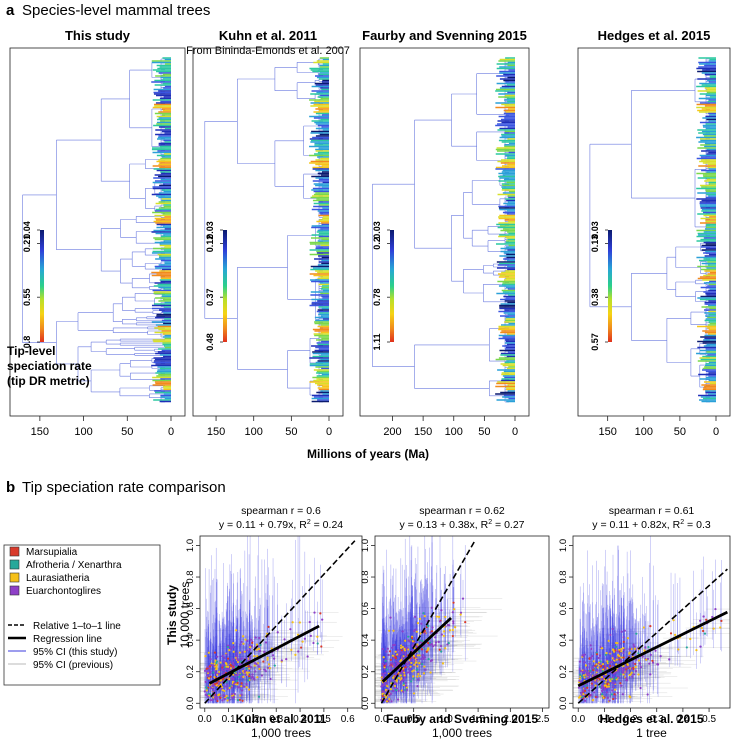 This screenshot has height=740, width=736. I want to click on panel-a-xlabel: Millions of years (Ma), so click(368, 454).